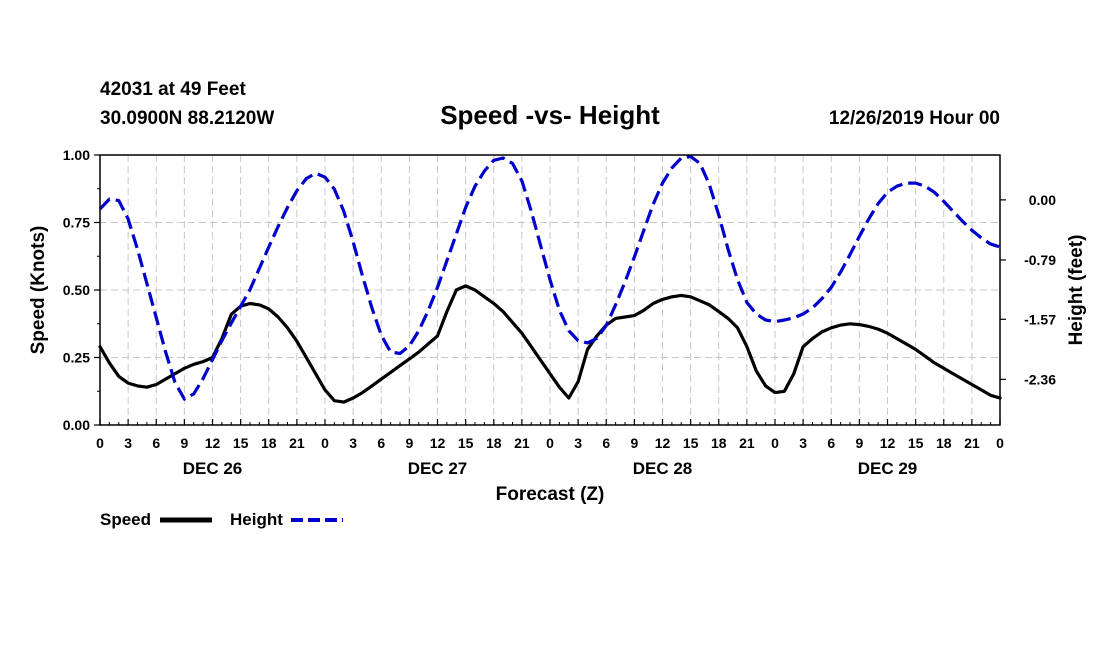  Describe the element at coordinates (221, 519) in the screenshot. I see `legend: Speed Height` at that location.